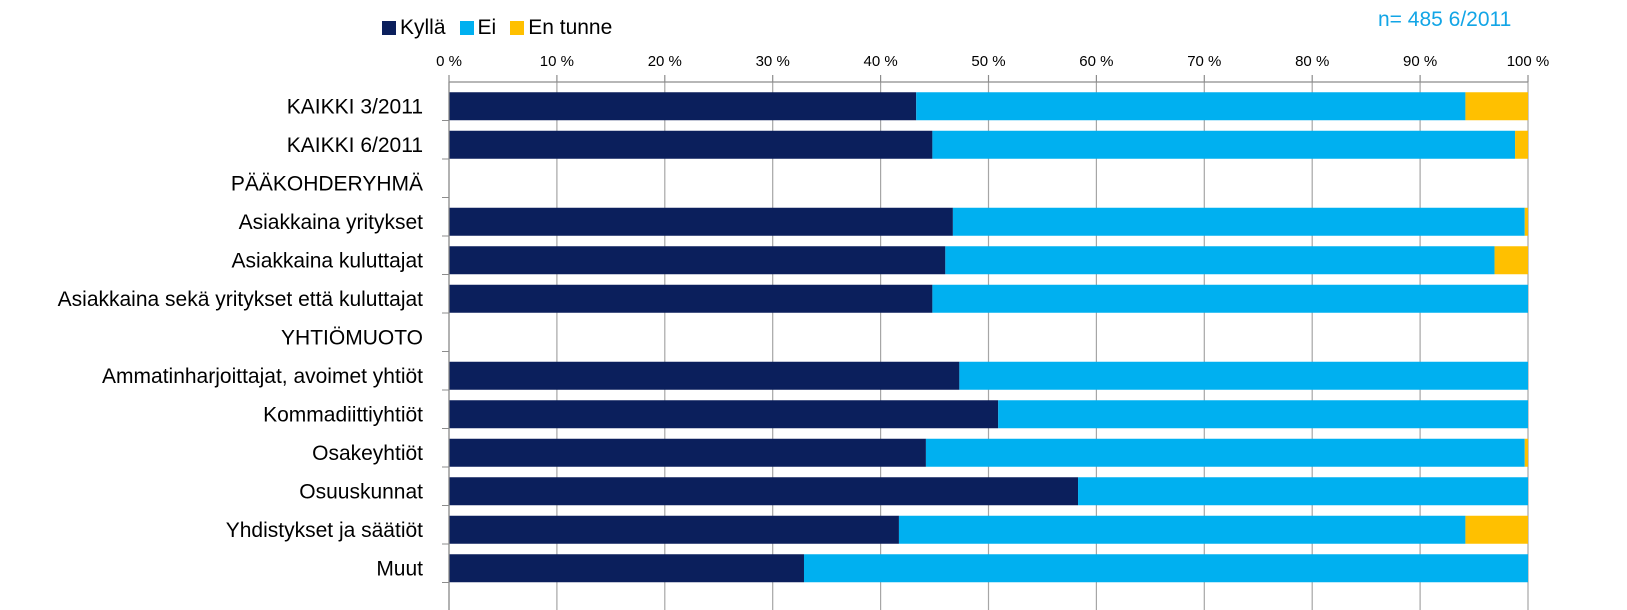 The image size is (1627, 610). I want to click on category-label: Osuuskunnat, so click(361, 491).